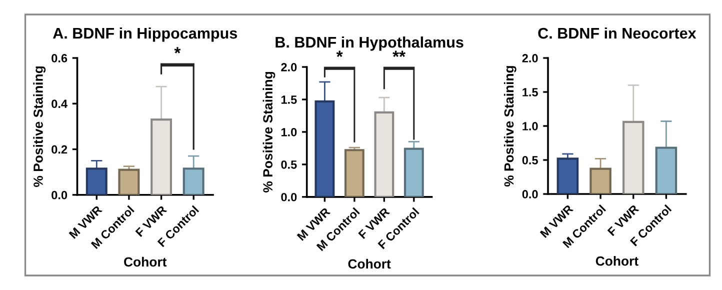 The height and width of the screenshot is (290, 722). Describe the element at coordinates (145, 34) in the screenshot. I see `chart-title: A. BDNF in Hippocampus` at that location.